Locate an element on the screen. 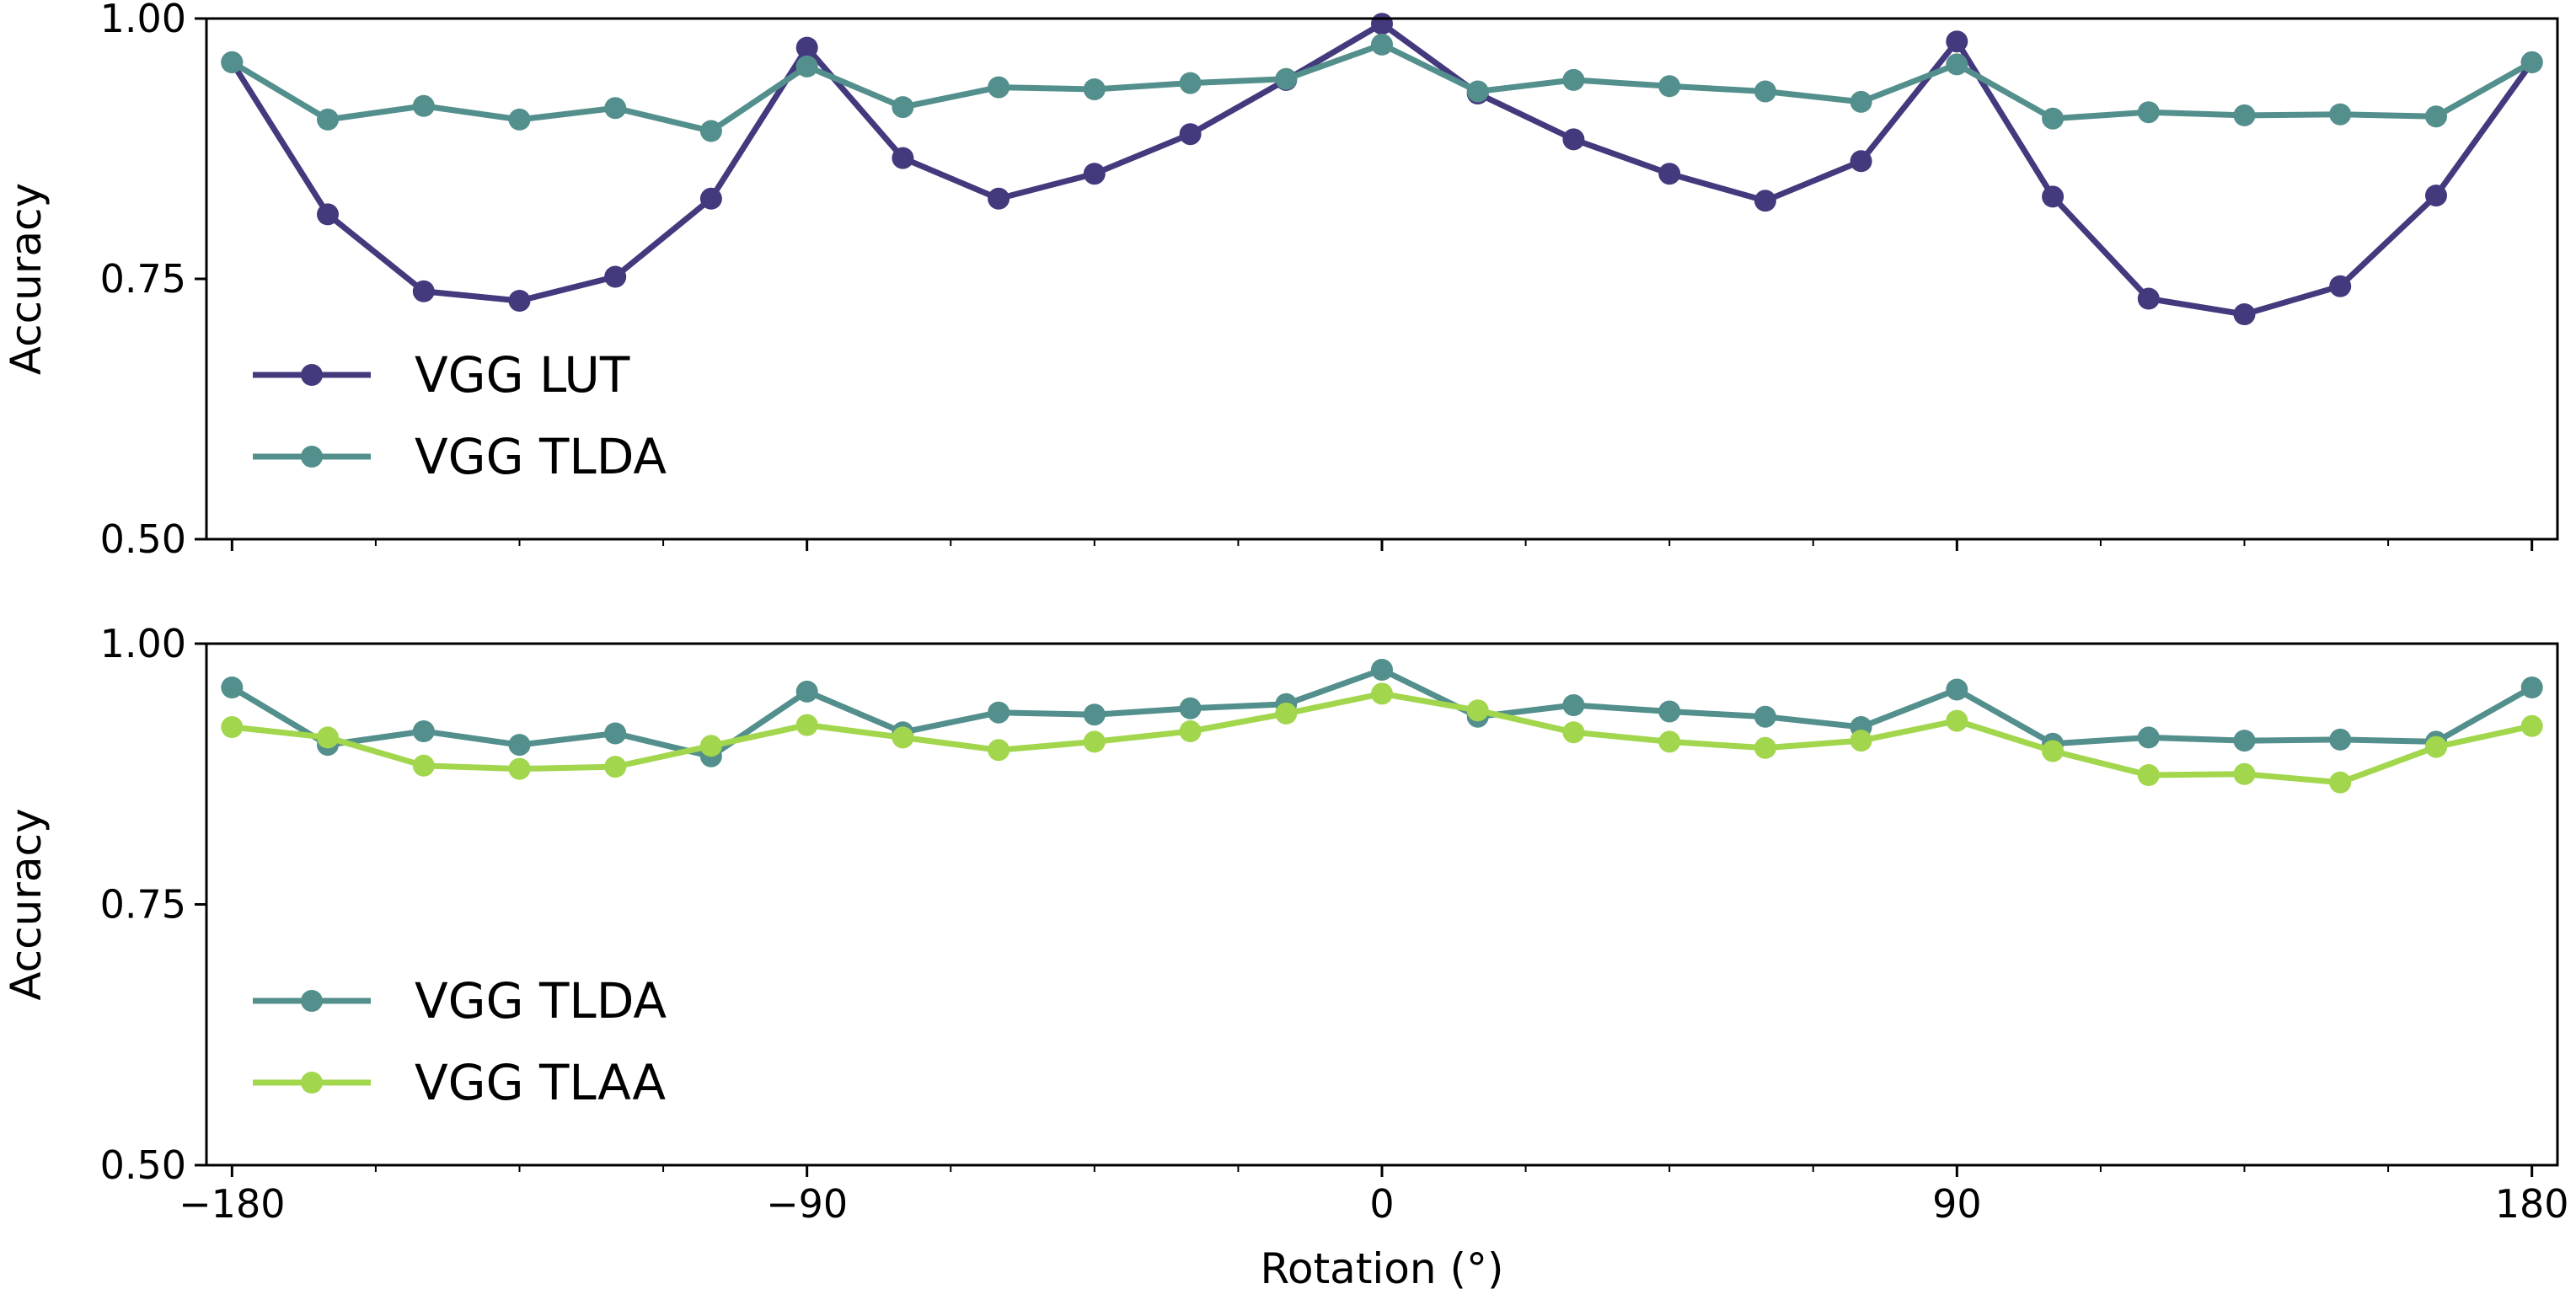 The image size is (2576, 1305). series-line-vgg-tlda is located at coordinates (1382, 87).